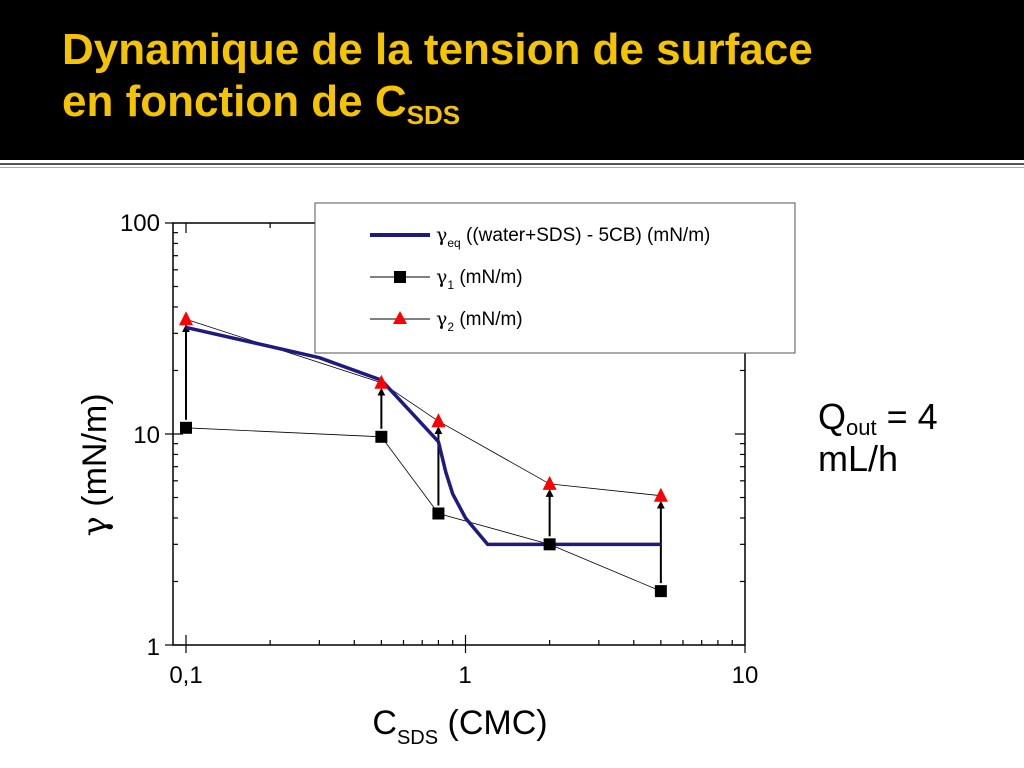 Image resolution: width=1024 pixels, height=768 pixels. I want to click on x-tick-label-10: 10, so click(745, 675).